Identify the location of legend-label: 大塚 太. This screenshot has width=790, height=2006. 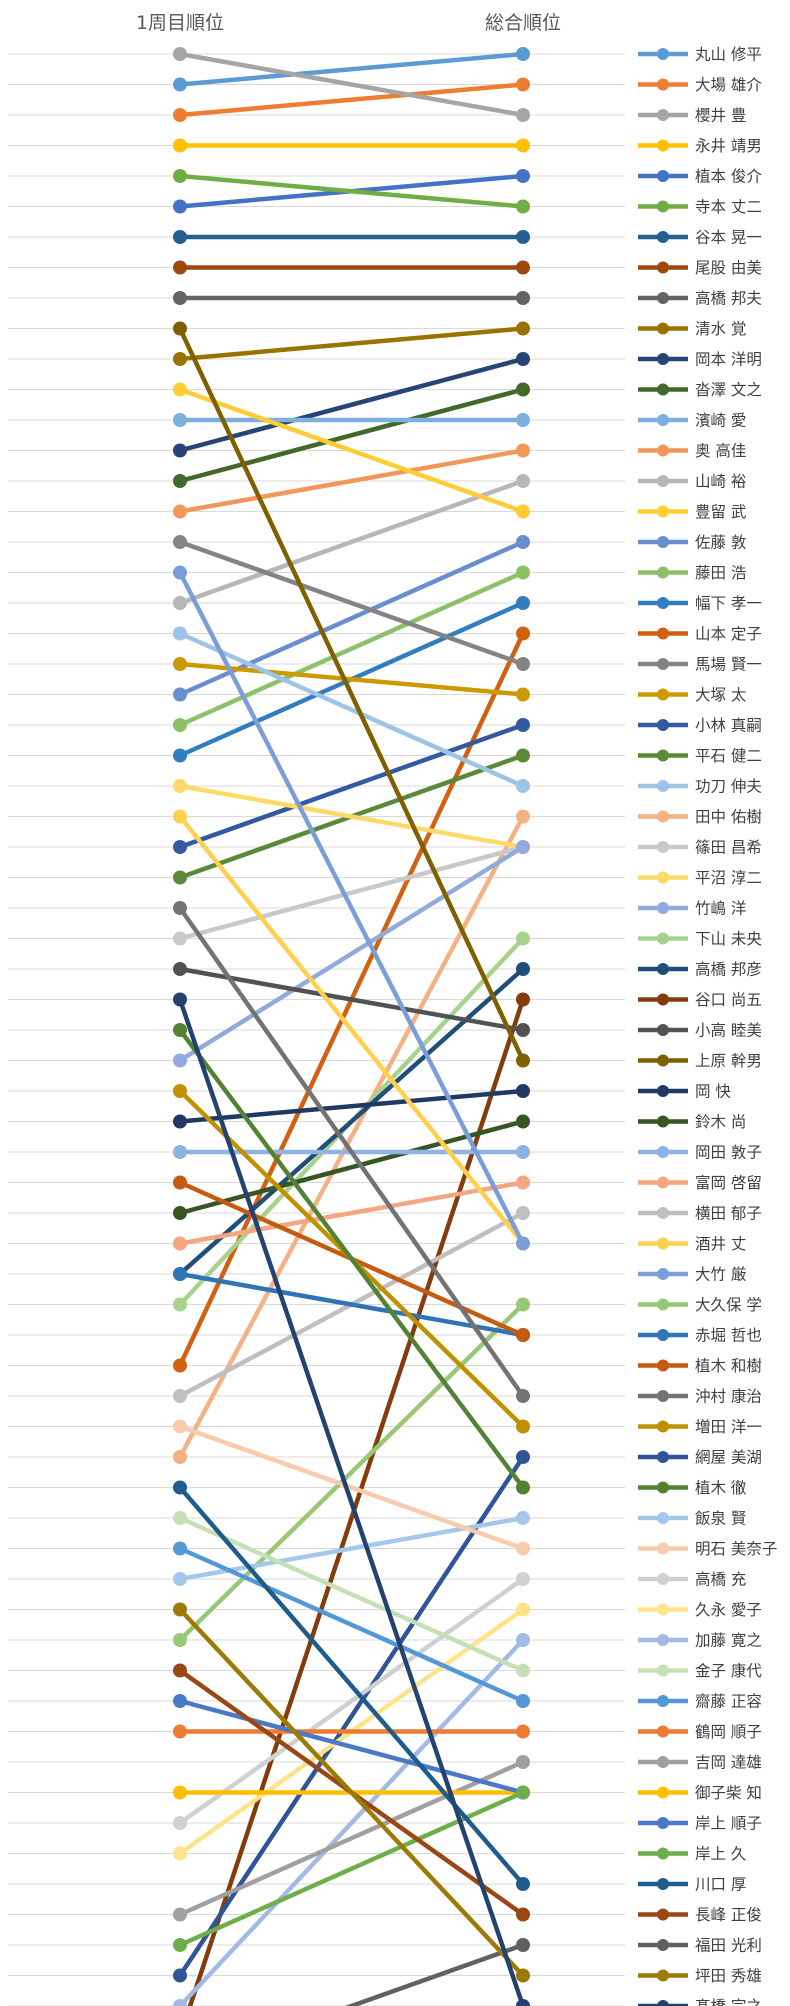
(721, 695).